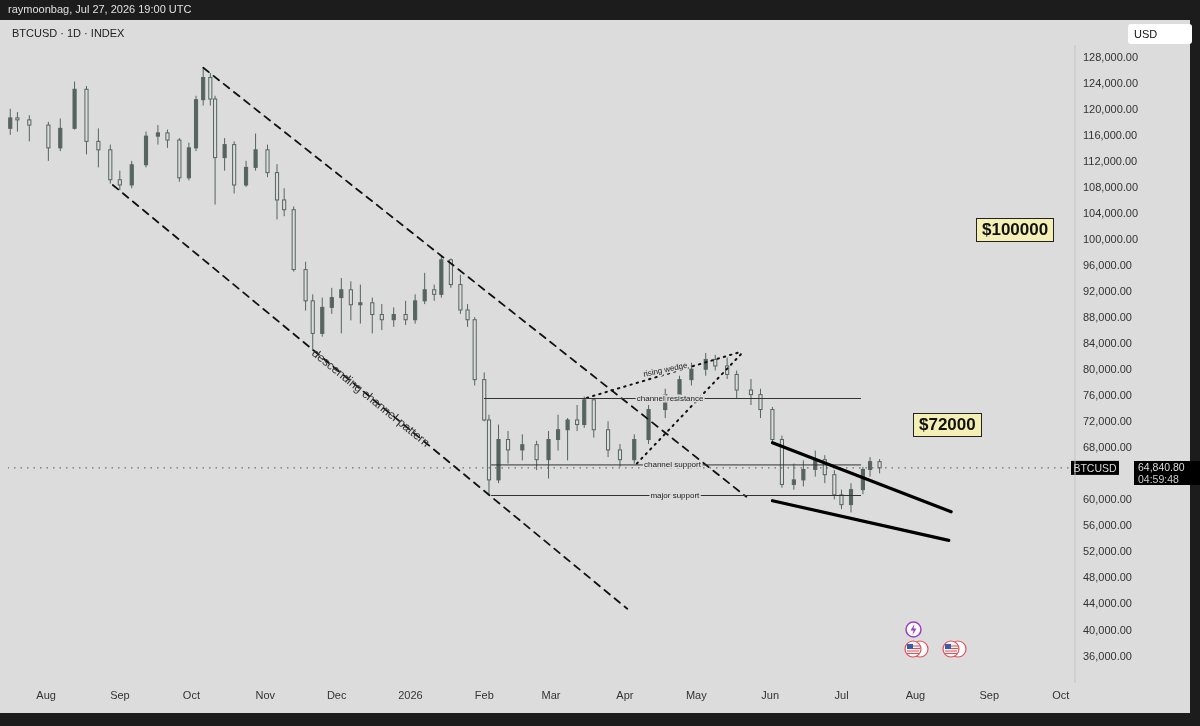  I want to click on y-tick-label: 108,000.00, so click(1111, 186).